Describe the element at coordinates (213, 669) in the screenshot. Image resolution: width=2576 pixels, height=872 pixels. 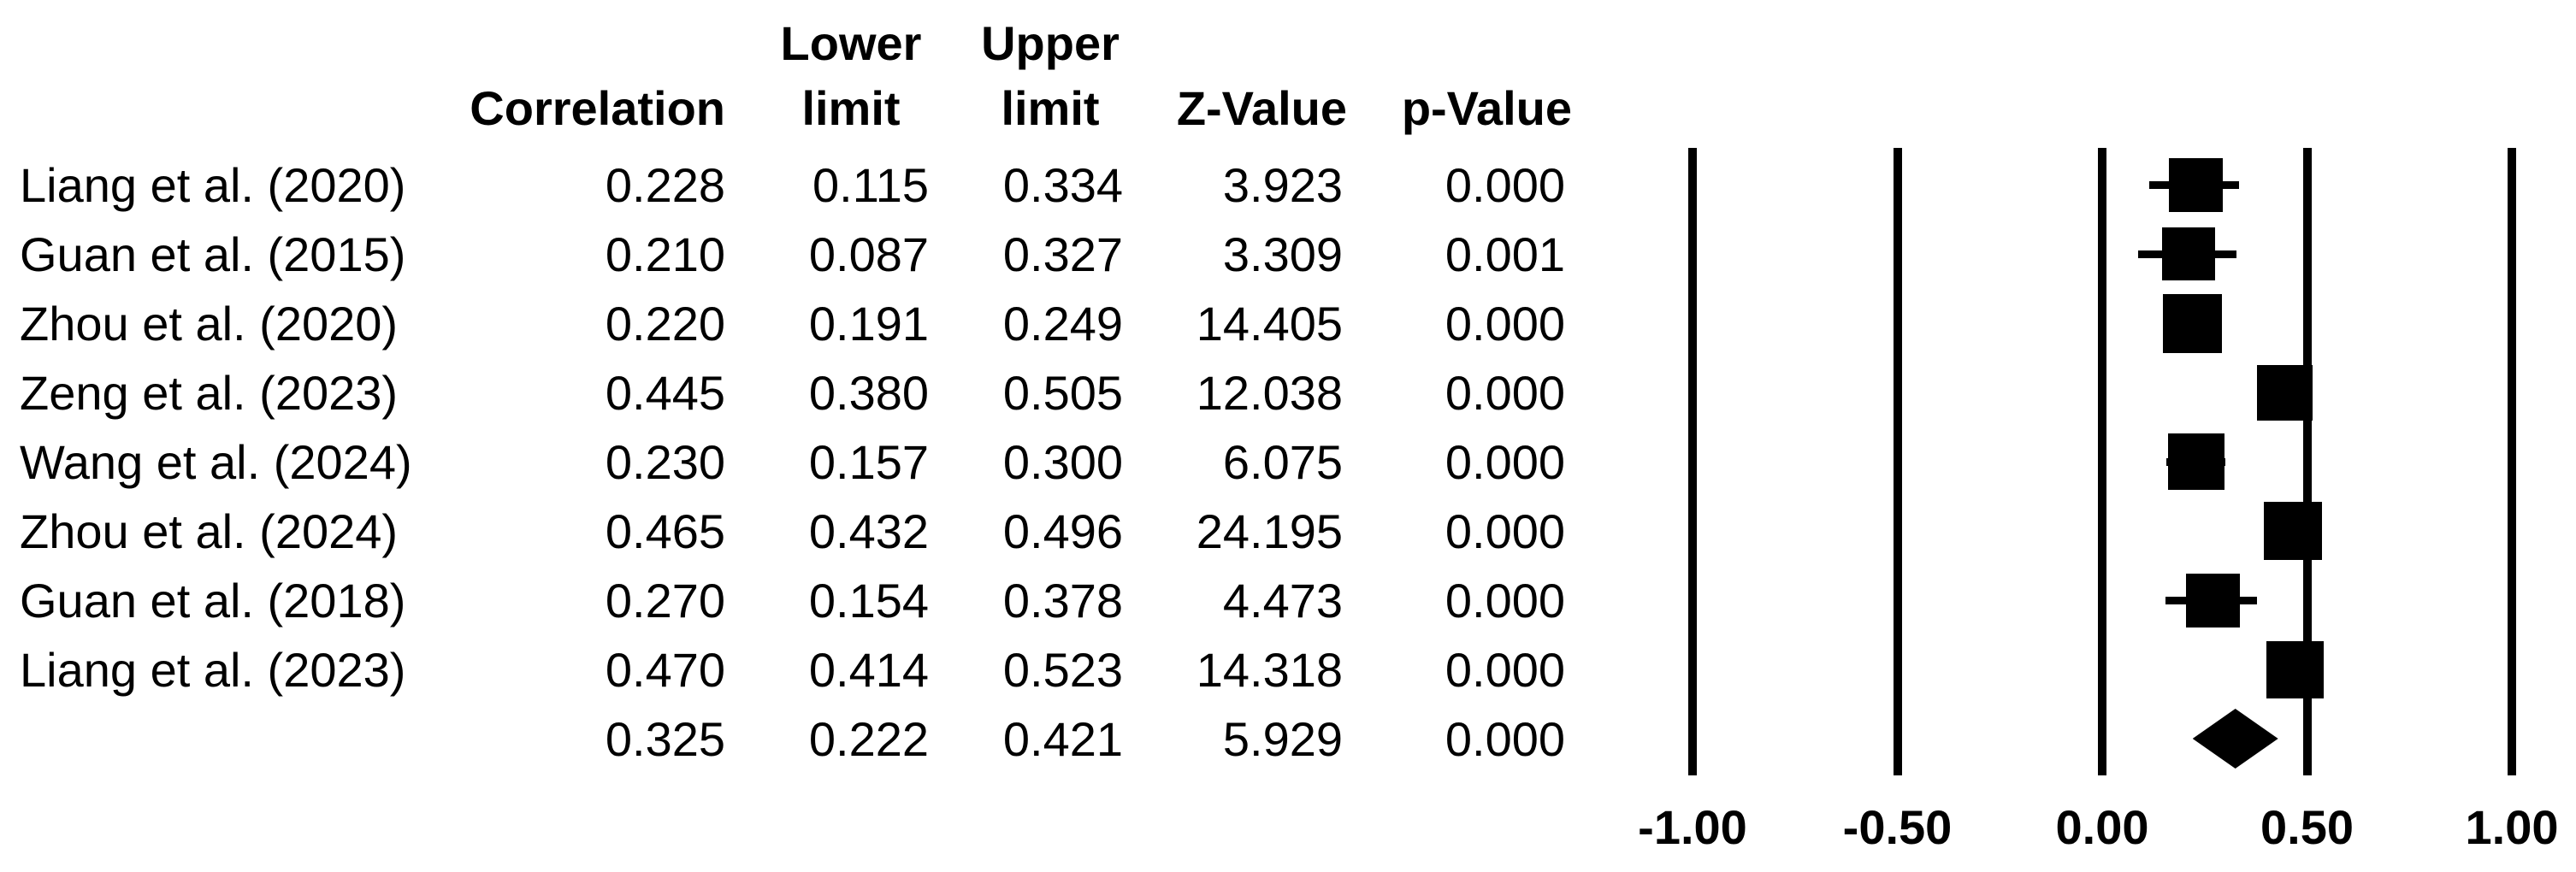
I see `study-label: Liang et al. (2023)` at that location.